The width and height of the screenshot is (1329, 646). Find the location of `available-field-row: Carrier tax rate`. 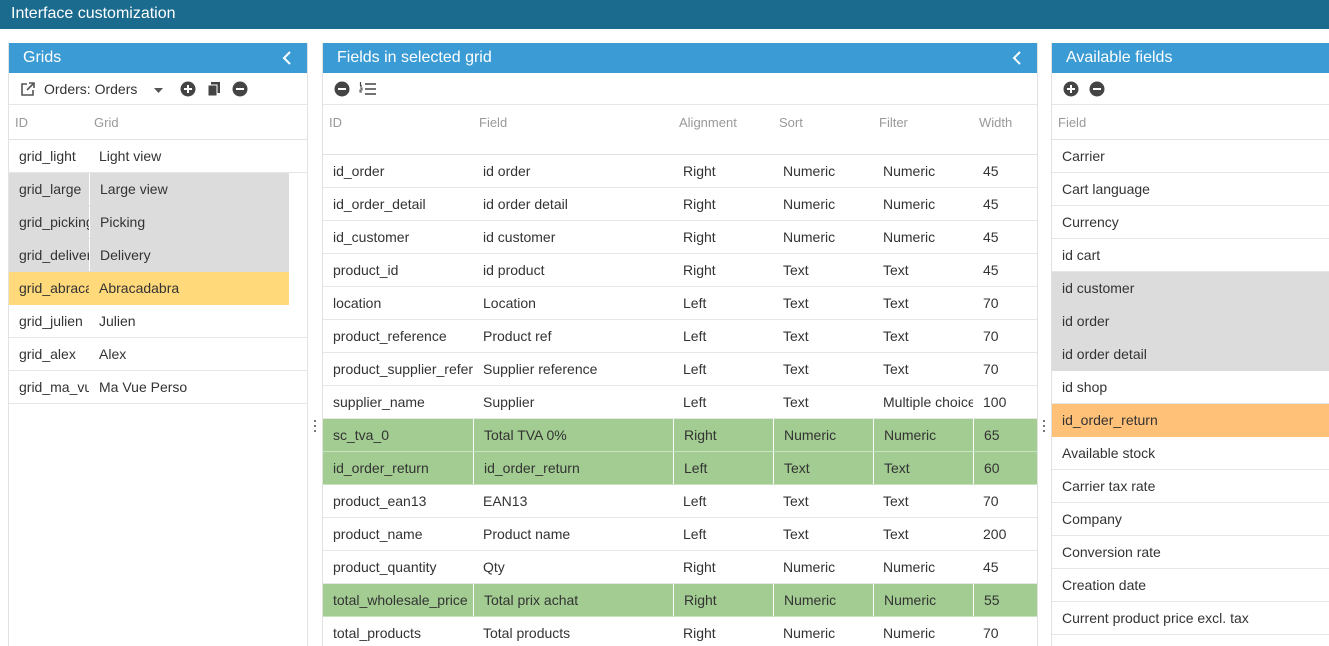

available-field-row: Carrier tax rate is located at coordinates (1190, 486).